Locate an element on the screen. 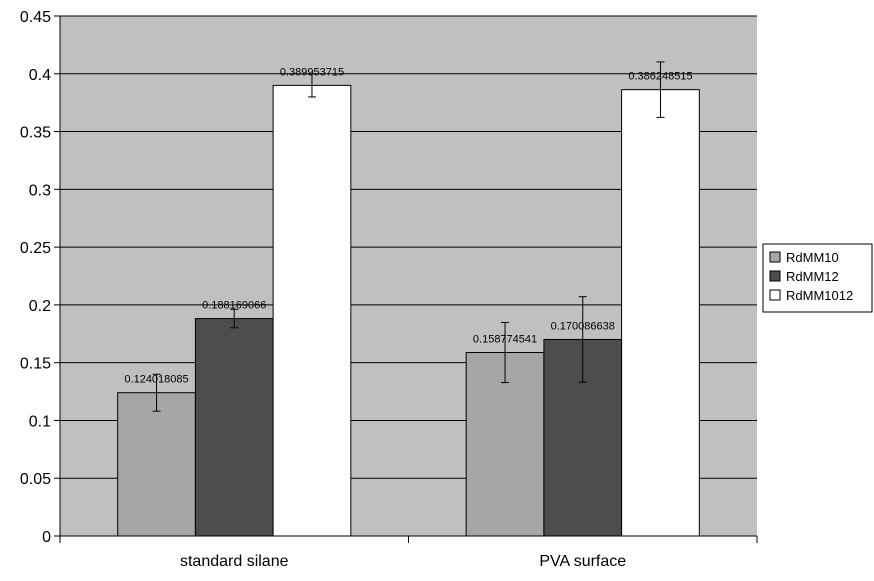 The width and height of the screenshot is (874, 581). data-label: 0.188169066 is located at coordinates (234, 306).